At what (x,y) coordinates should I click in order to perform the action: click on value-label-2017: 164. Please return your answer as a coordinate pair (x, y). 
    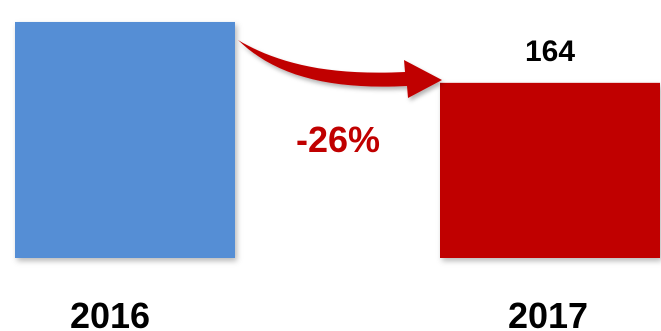
    Looking at the image, I should click on (550, 51).